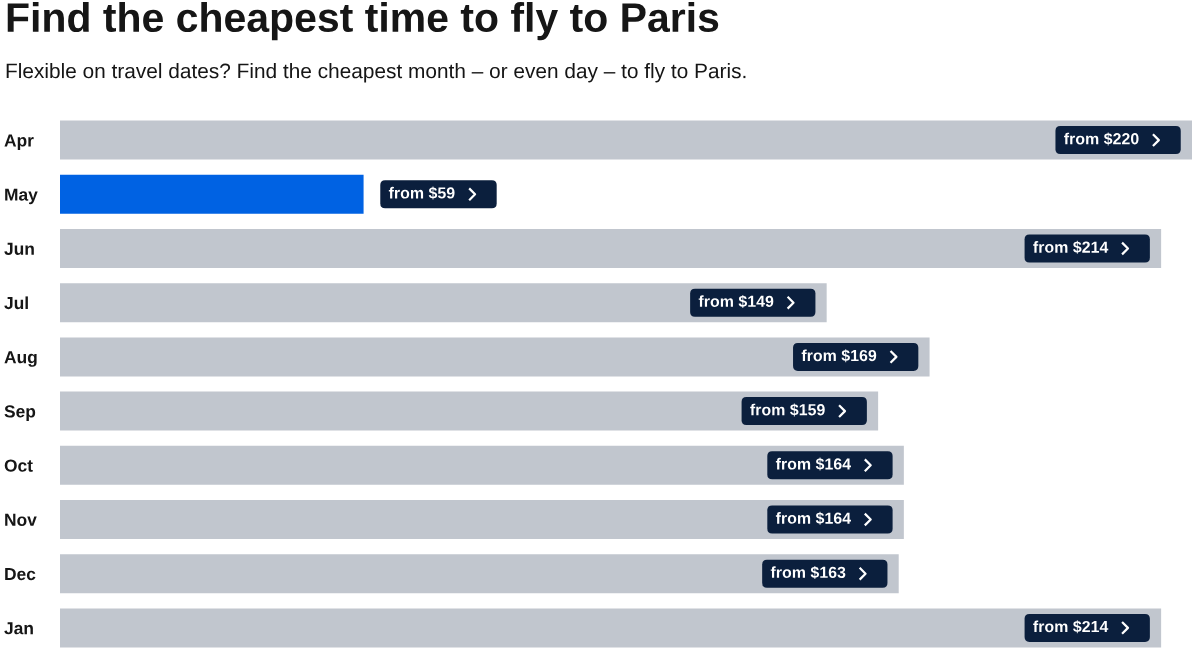 The image size is (1200, 658). Describe the element at coordinates (1101, 139) in the screenshot. I see `data-label: from $220` at that location.